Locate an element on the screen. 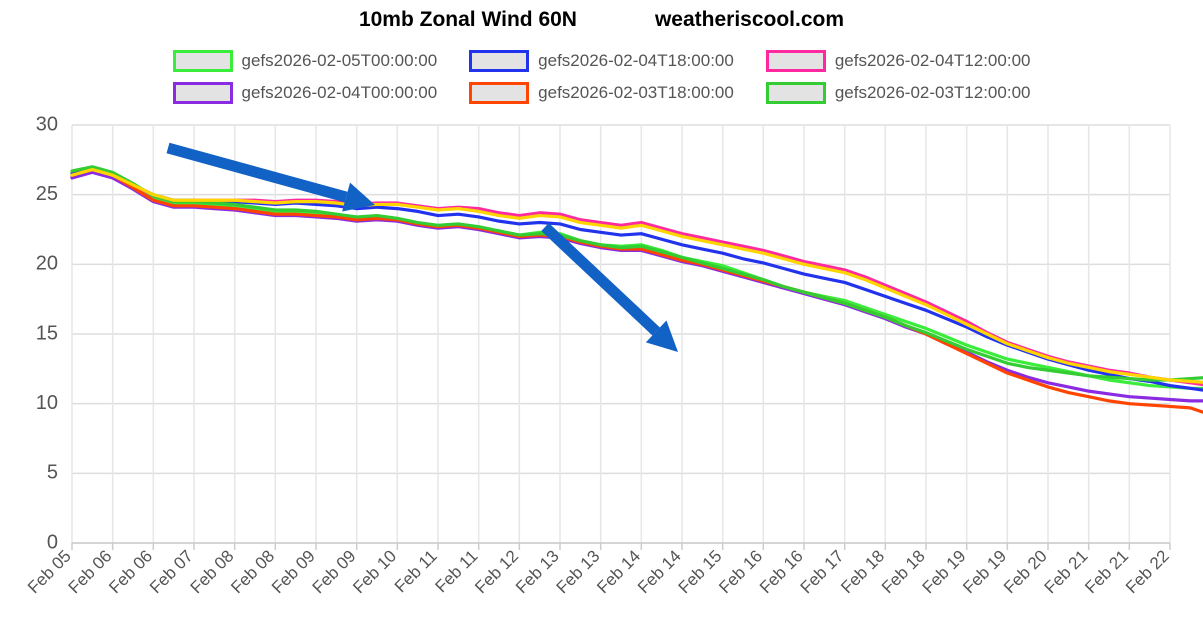  x-axis-tick-label: Feb 12 is located at coordinates (496, 571).